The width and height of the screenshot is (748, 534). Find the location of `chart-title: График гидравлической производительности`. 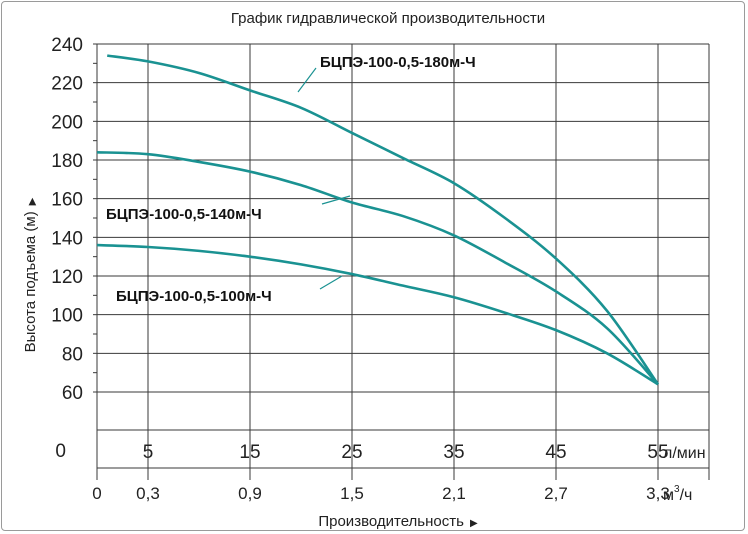

chart-title: График гидравлической производительности is located at coordinates (388, 18).